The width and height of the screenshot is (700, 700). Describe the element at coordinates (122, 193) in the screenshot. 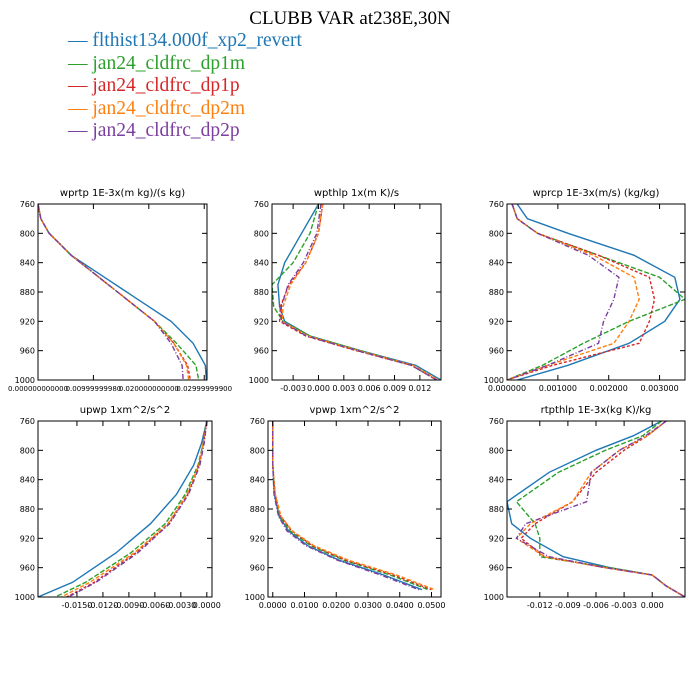

I see `panel-title: wprtp 1E-3x(m kg)/(s kg)` at that location.